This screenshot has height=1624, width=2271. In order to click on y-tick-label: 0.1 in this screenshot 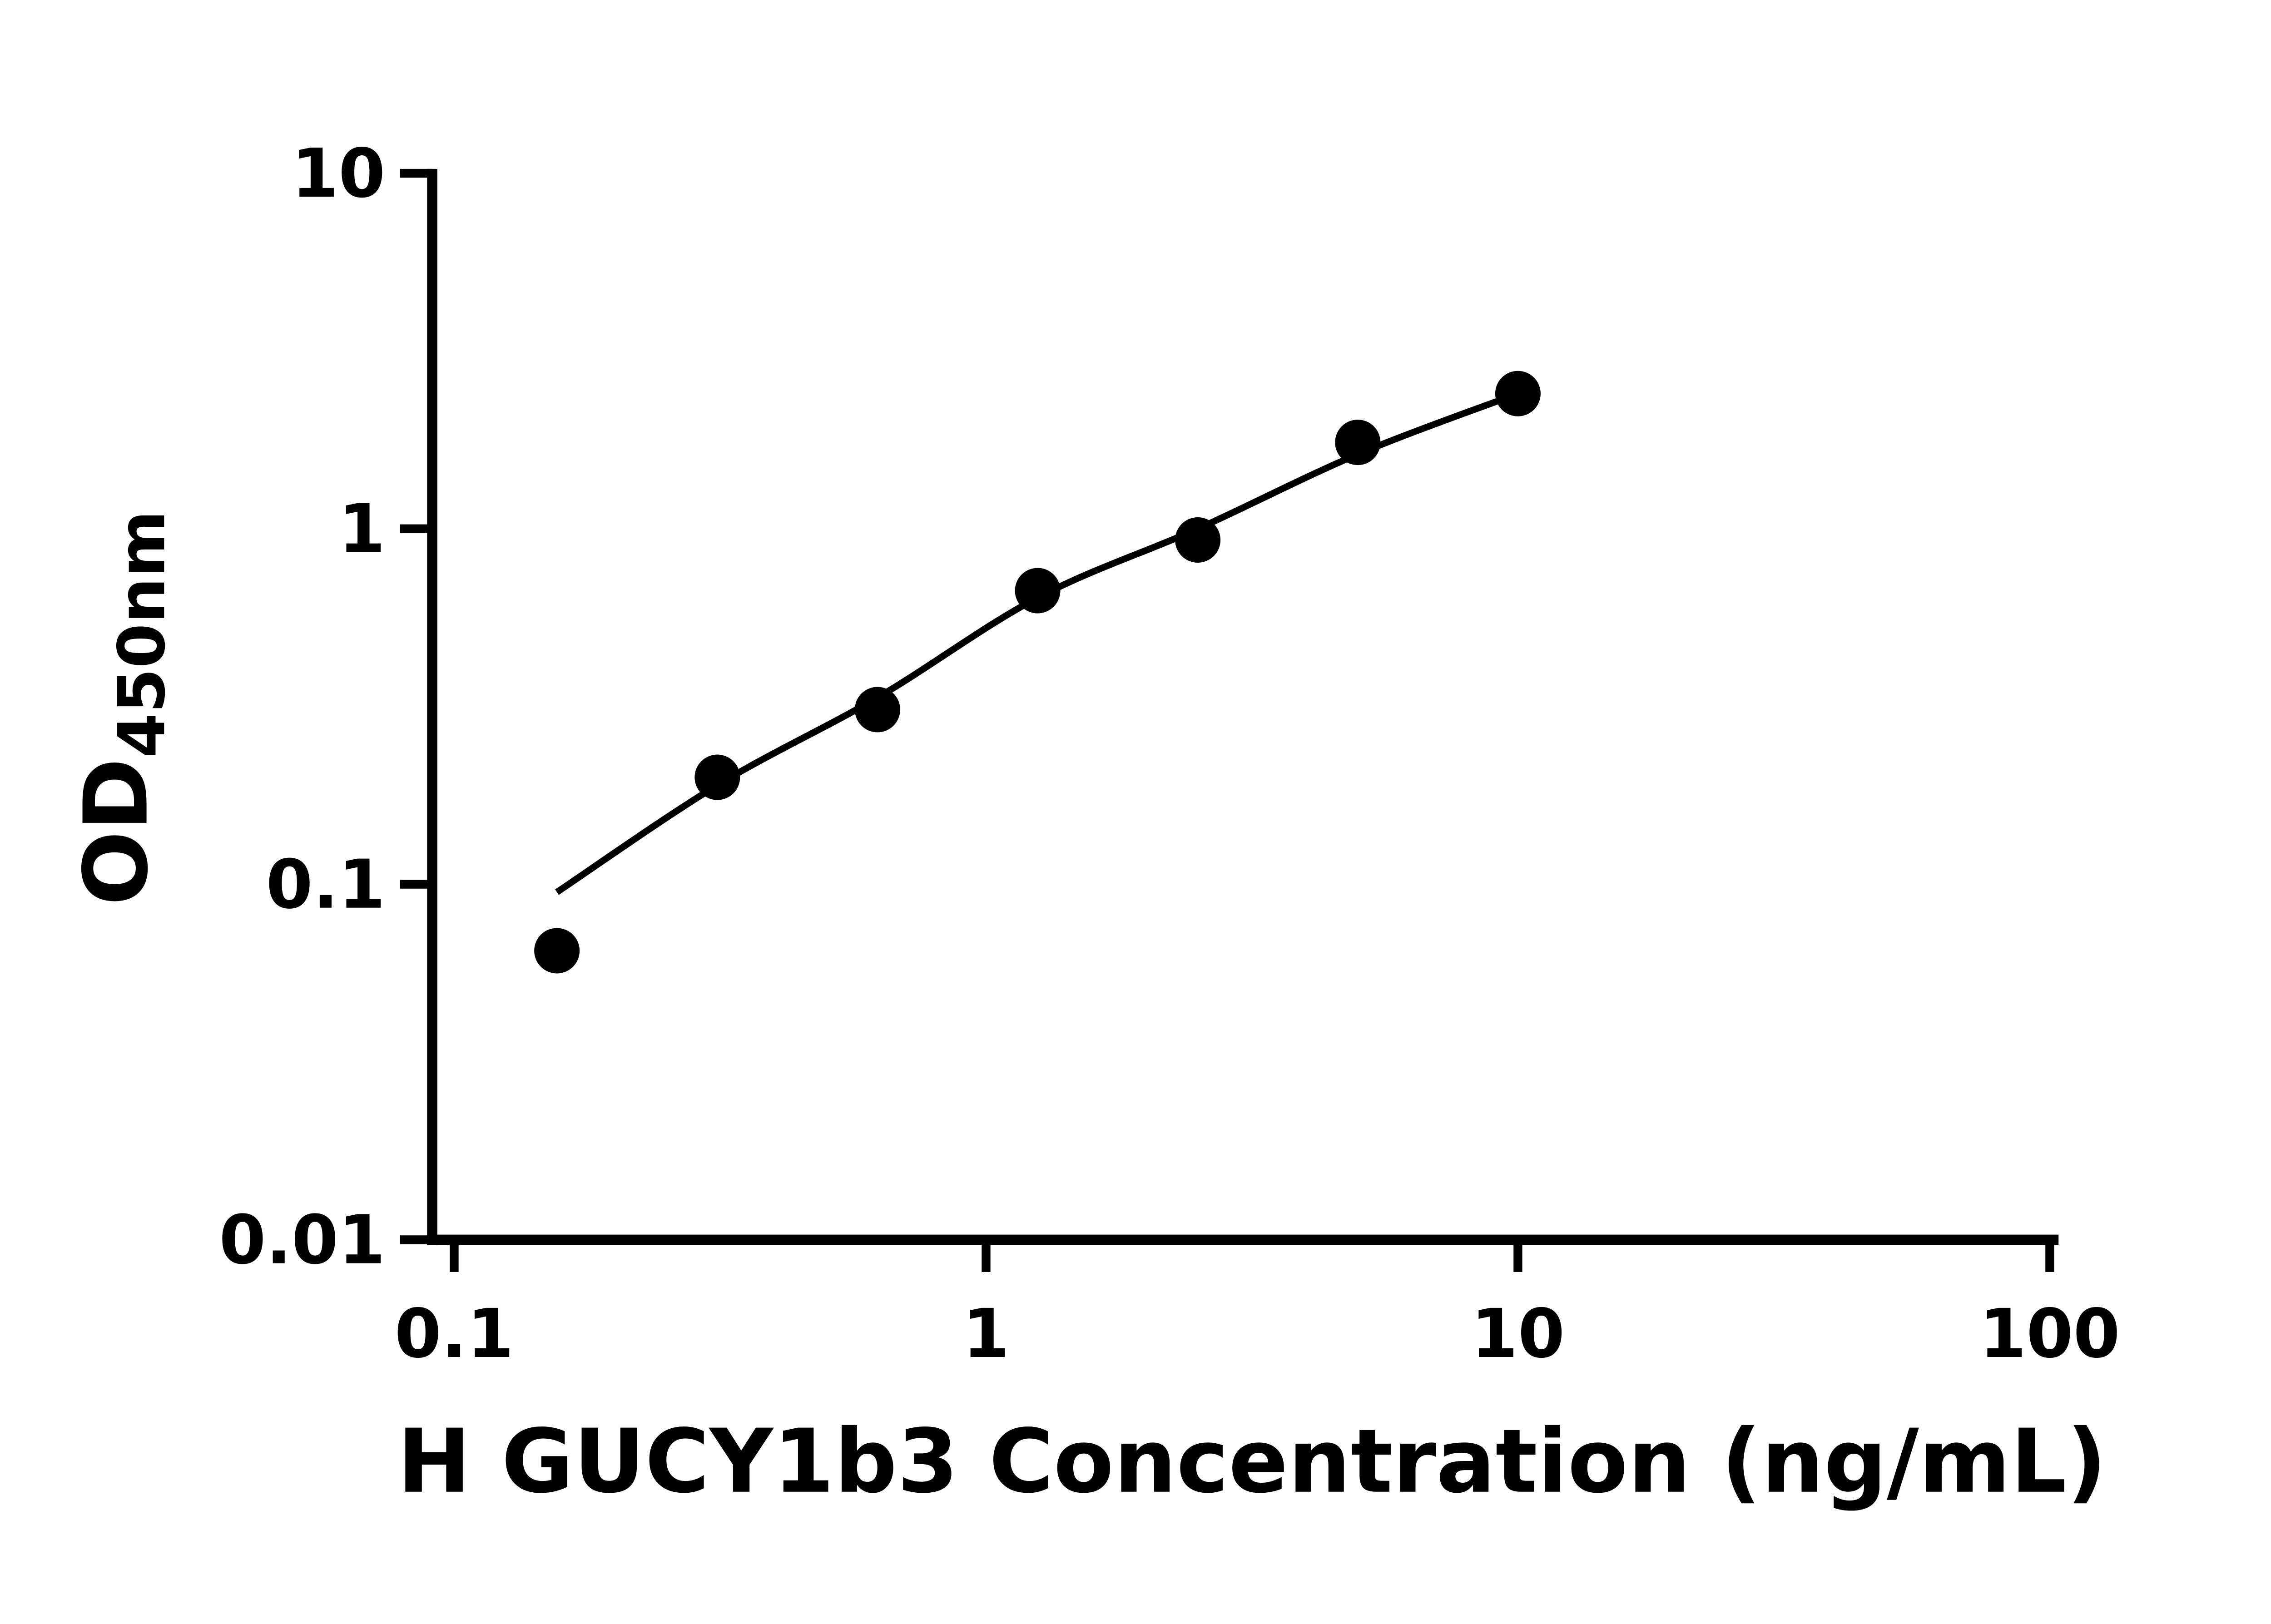, I will do `click(326, 884)`.